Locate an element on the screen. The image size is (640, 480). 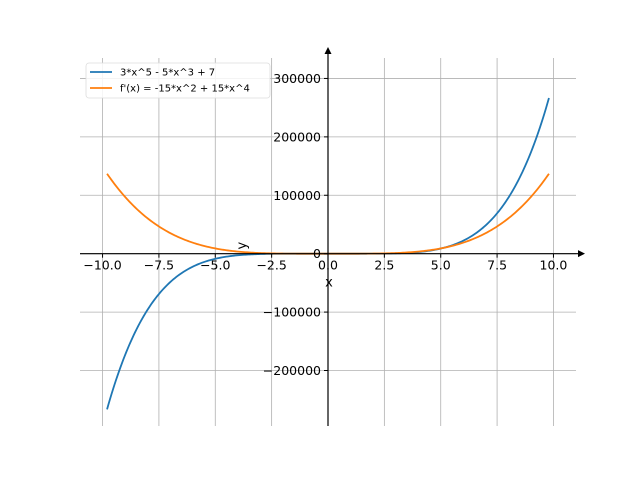
x-axis-arrow is located at coordinates (581, 254).